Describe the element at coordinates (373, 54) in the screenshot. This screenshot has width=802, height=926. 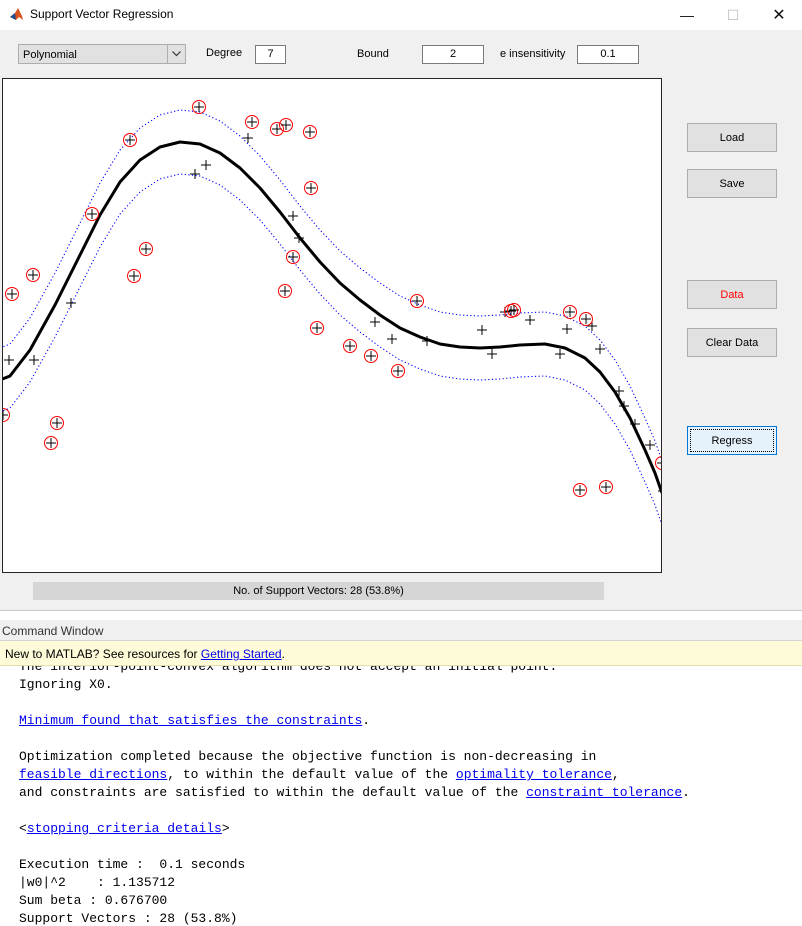
I see `bound-label: Bound` at that location.